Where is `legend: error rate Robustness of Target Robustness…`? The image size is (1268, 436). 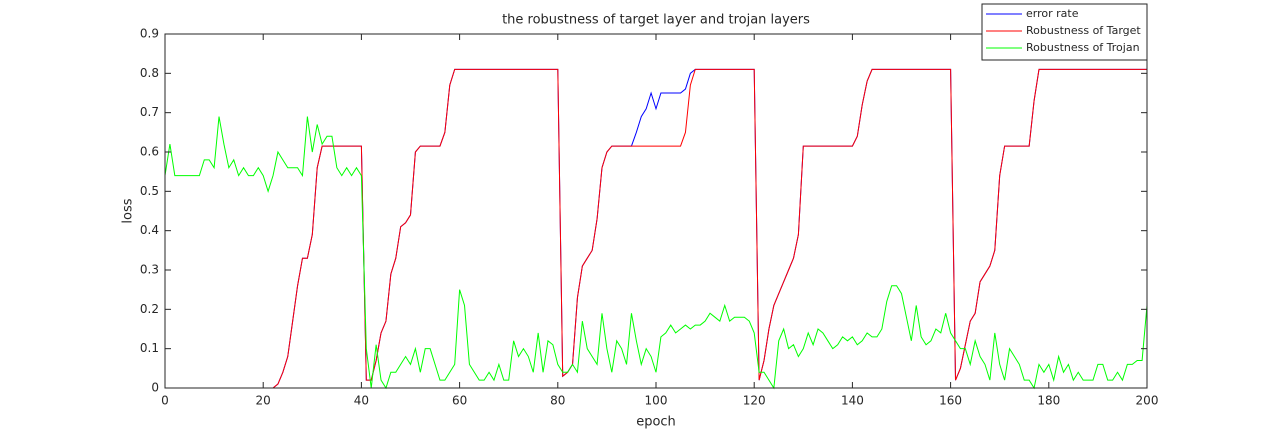 legend: error rate Robustness of Target Robustness… is located at coordinates (1064, 32).